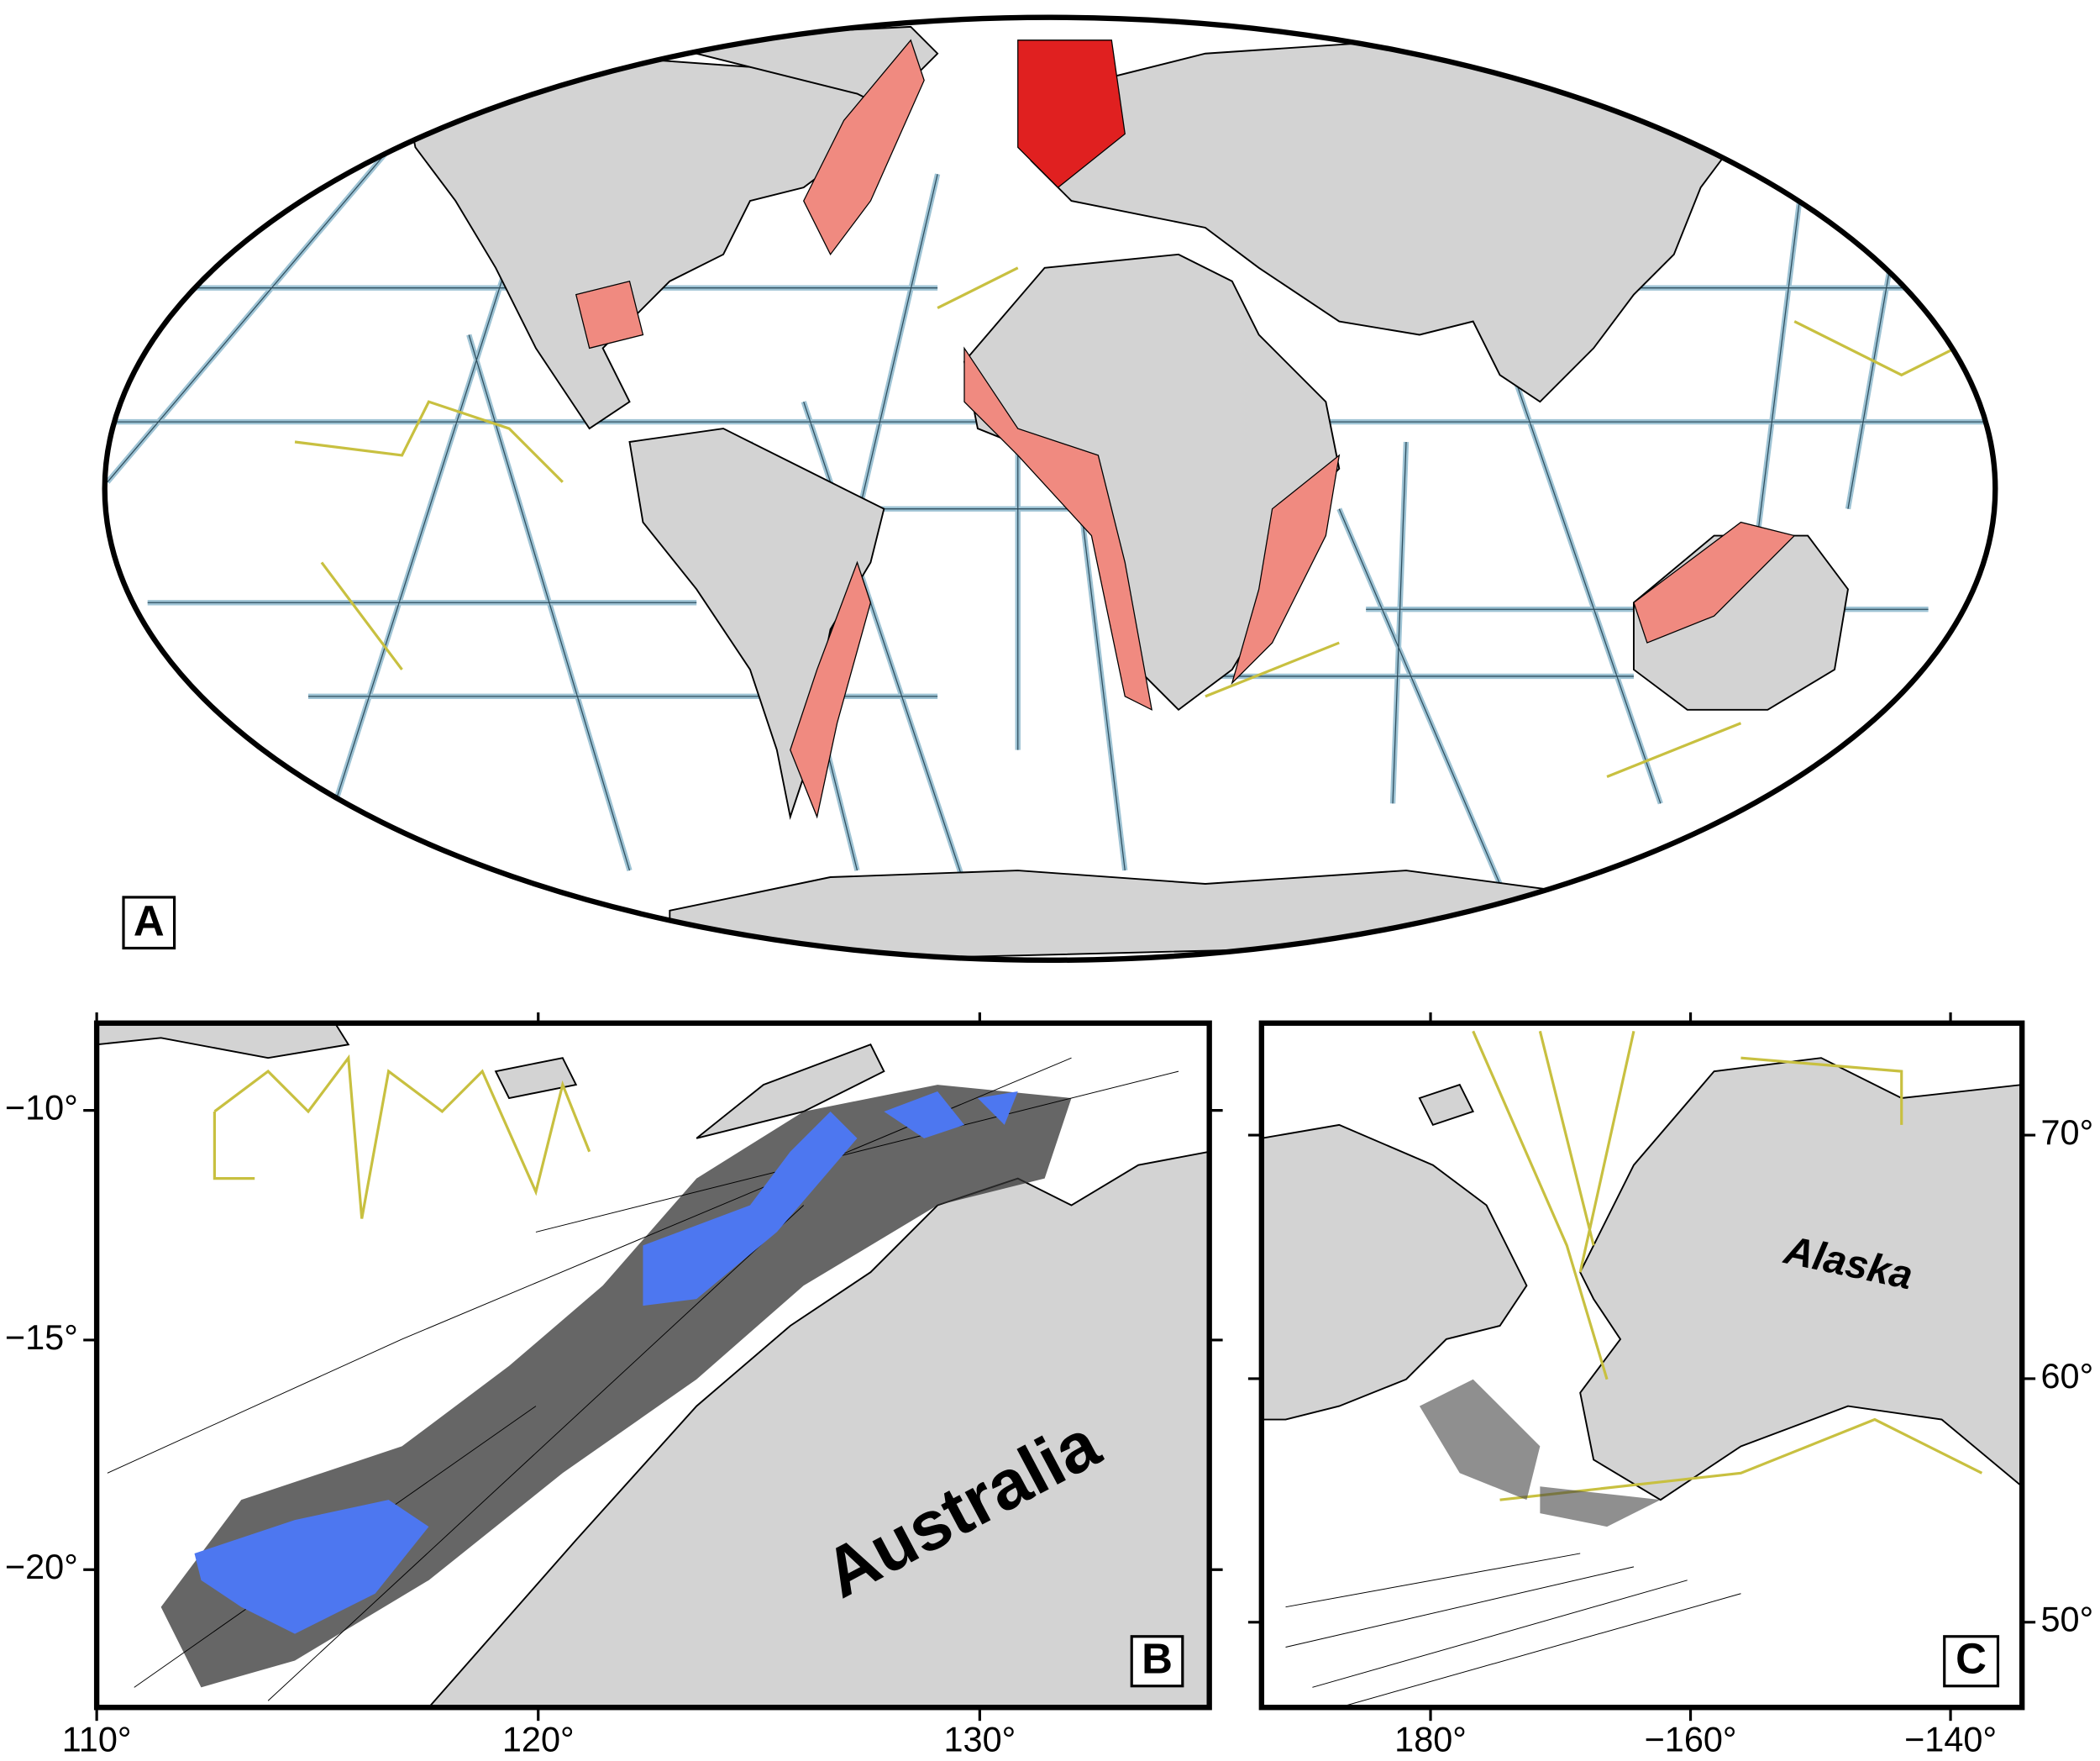 The width and height of the screenshot is (2100, 1761). I want to click on panel-label: B, so click(1157, 1659).